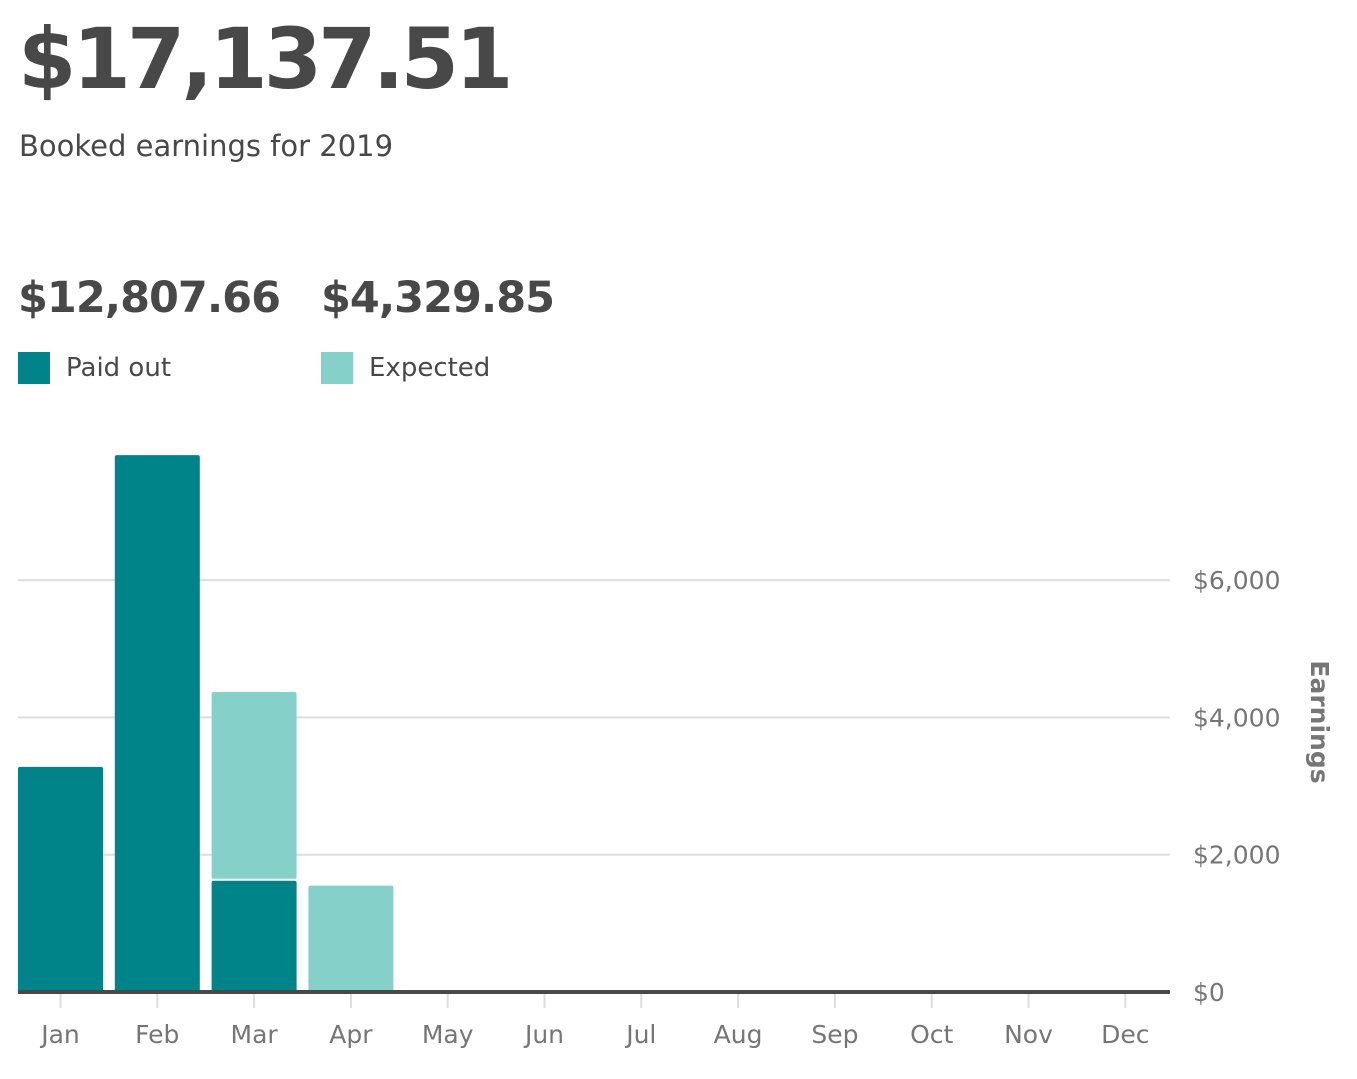  I want to click on legend-paid-out: Paid out, so click(94, 368).